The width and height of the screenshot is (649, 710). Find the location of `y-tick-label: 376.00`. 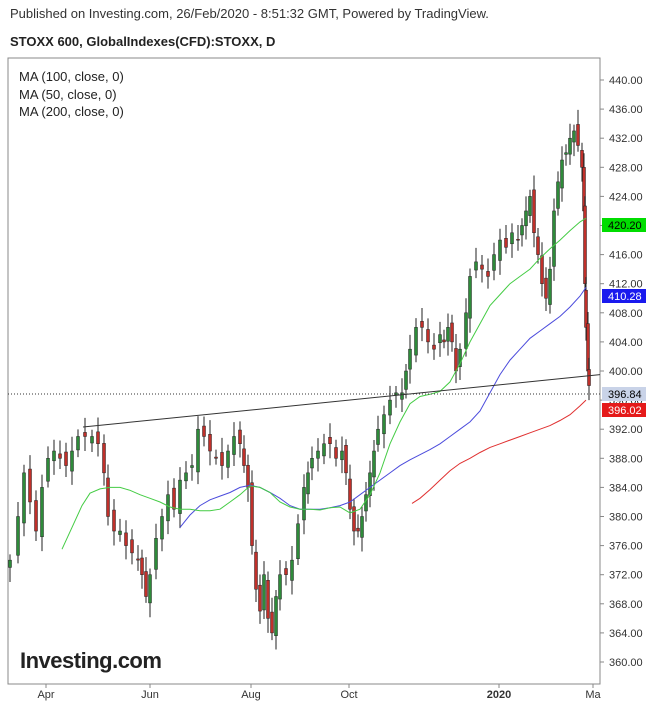

y-tick-label: 376.00 is located at coordinates (626, 547).